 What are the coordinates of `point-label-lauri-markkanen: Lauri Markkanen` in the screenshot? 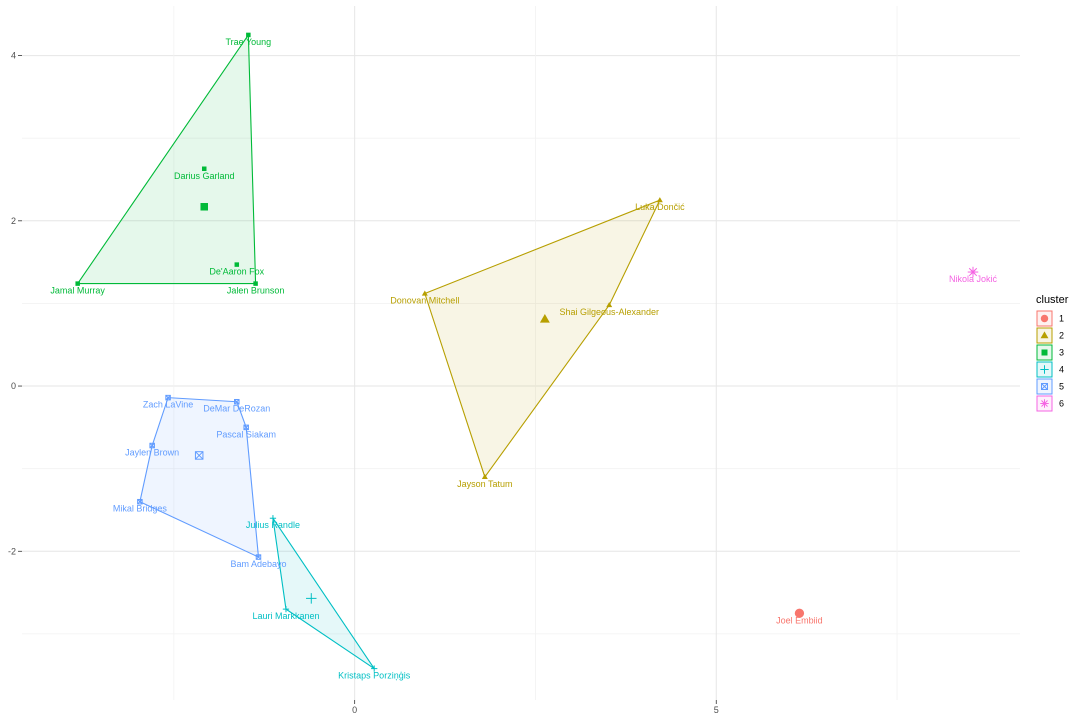 It's located at (285, 616).